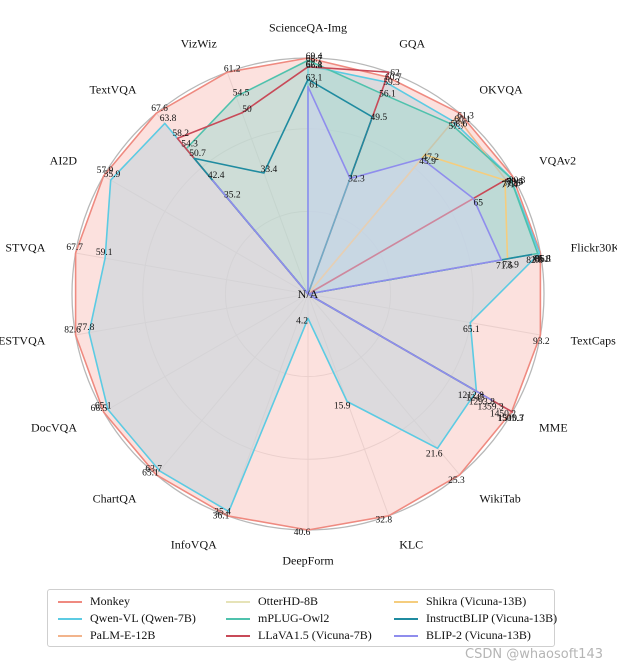  Describe the element at coordinates (105, 171) in the screenshot. I see `value-label: 57.9` at that location.